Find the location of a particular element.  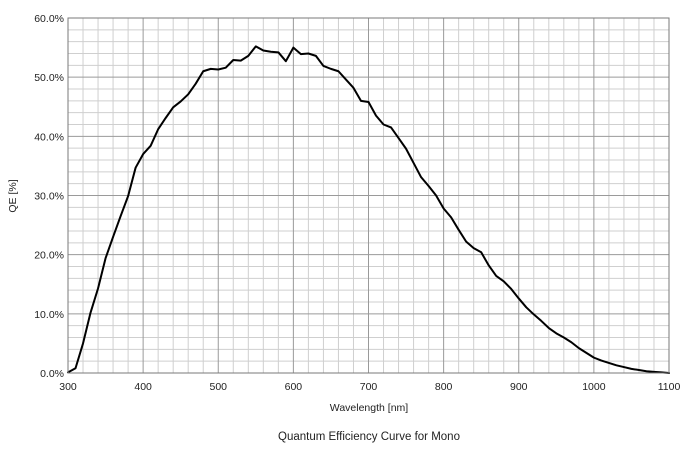

x-tick-label: 400 is located at coordinates (143, 387).